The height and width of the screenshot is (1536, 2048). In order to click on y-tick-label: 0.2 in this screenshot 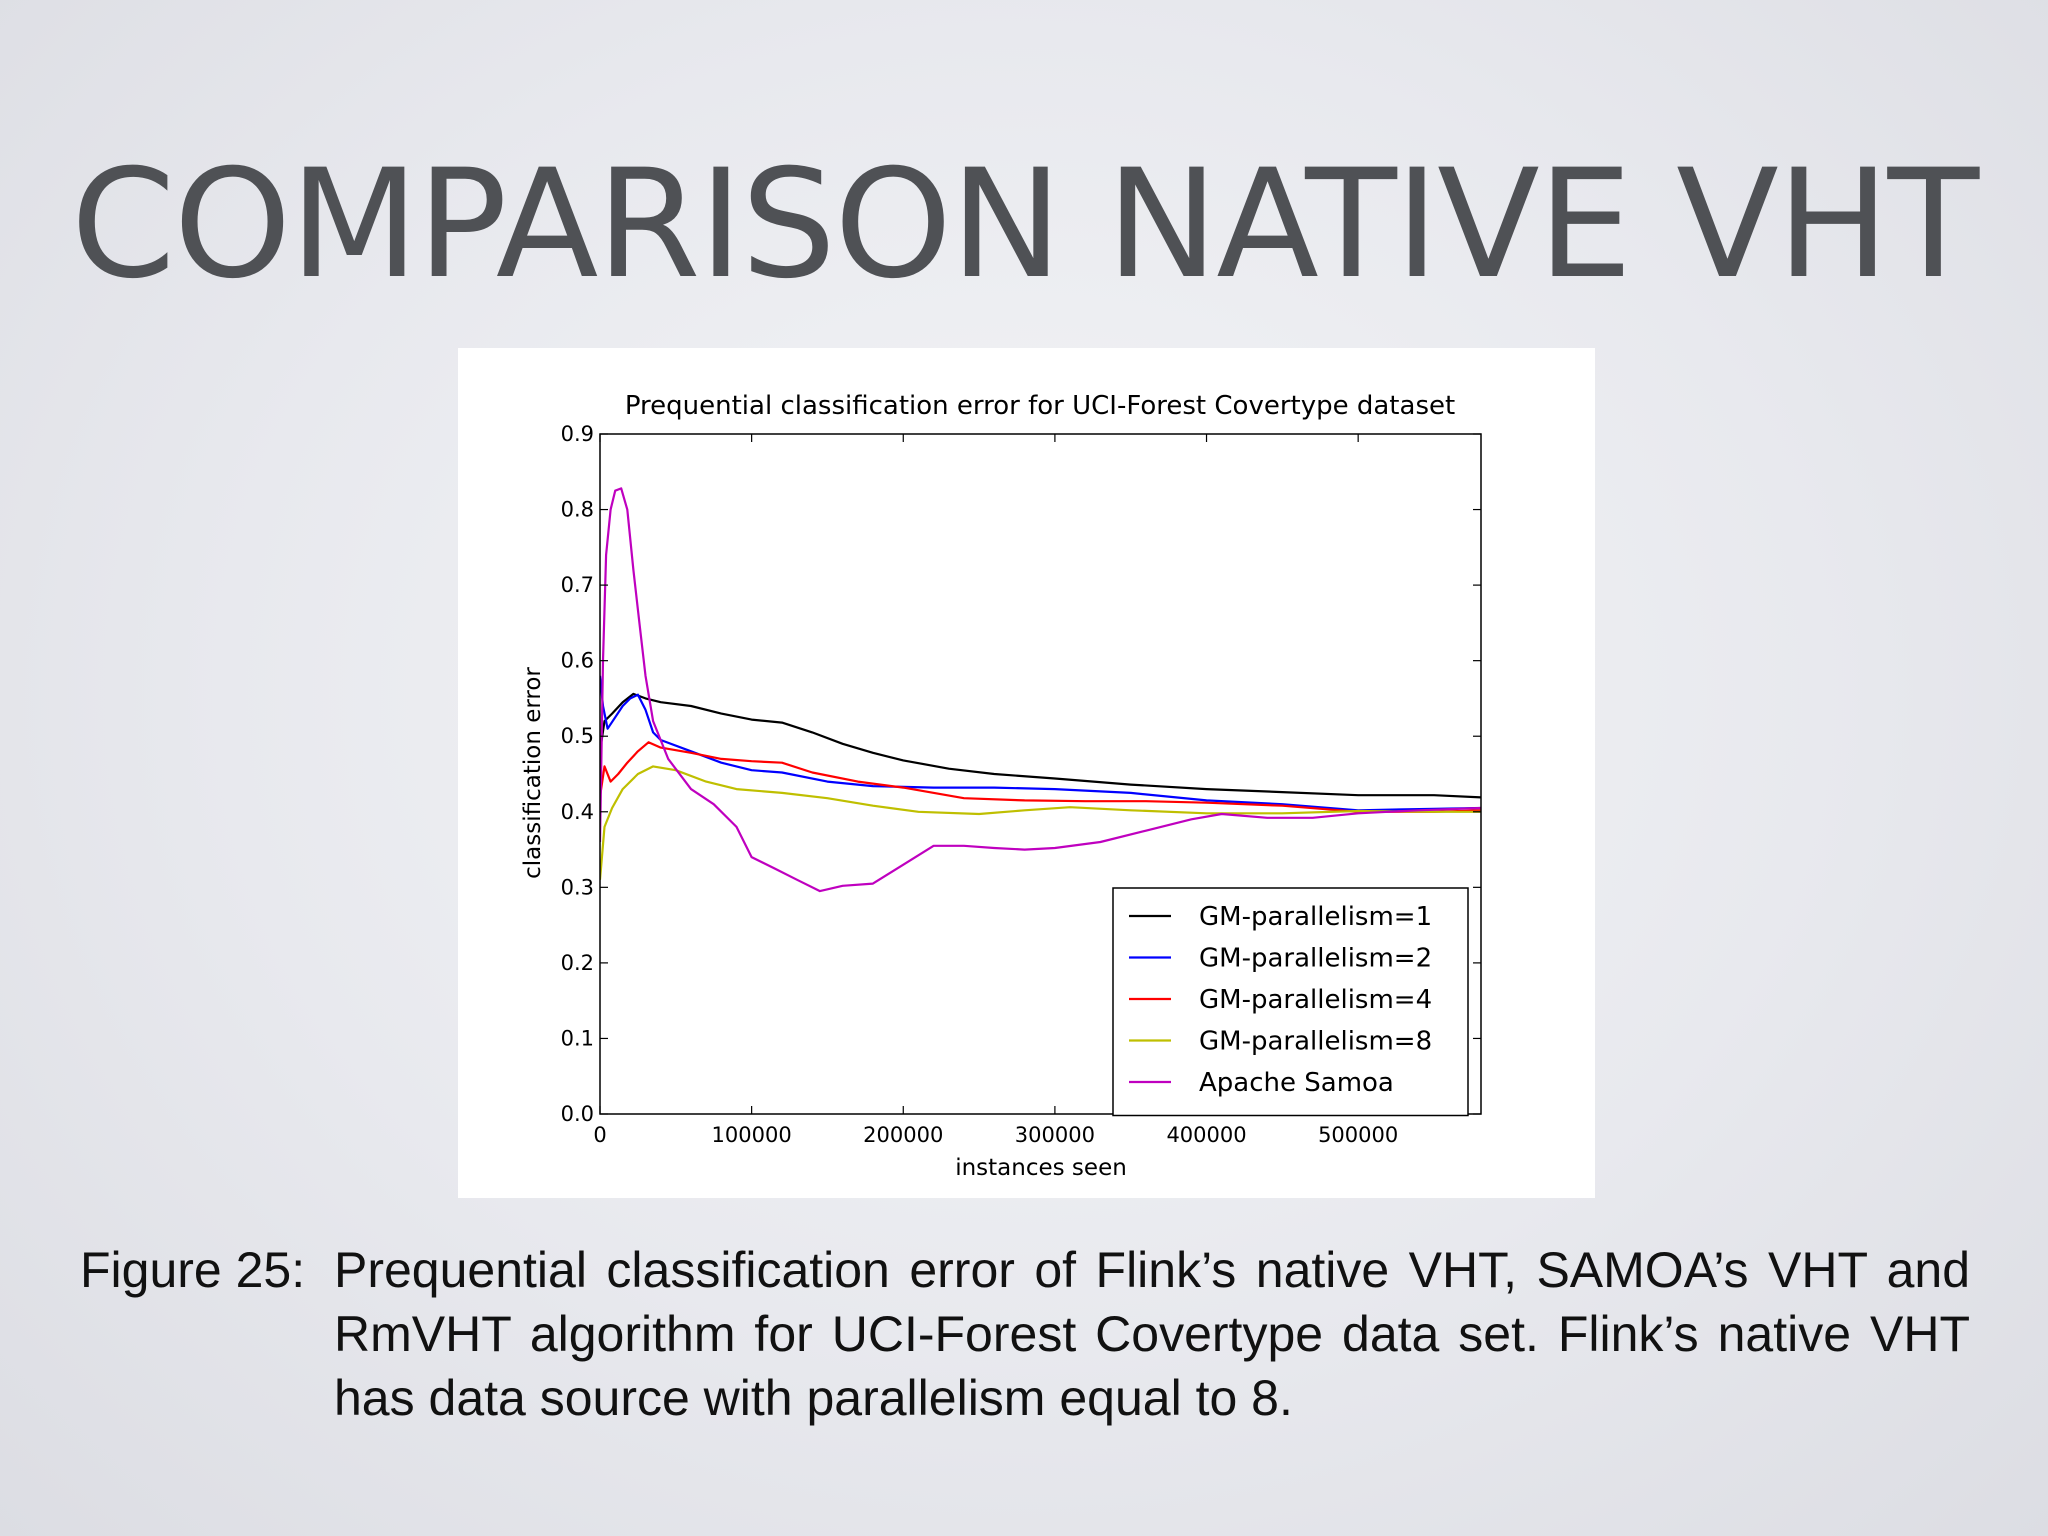, I will do `click(577, 963)`.